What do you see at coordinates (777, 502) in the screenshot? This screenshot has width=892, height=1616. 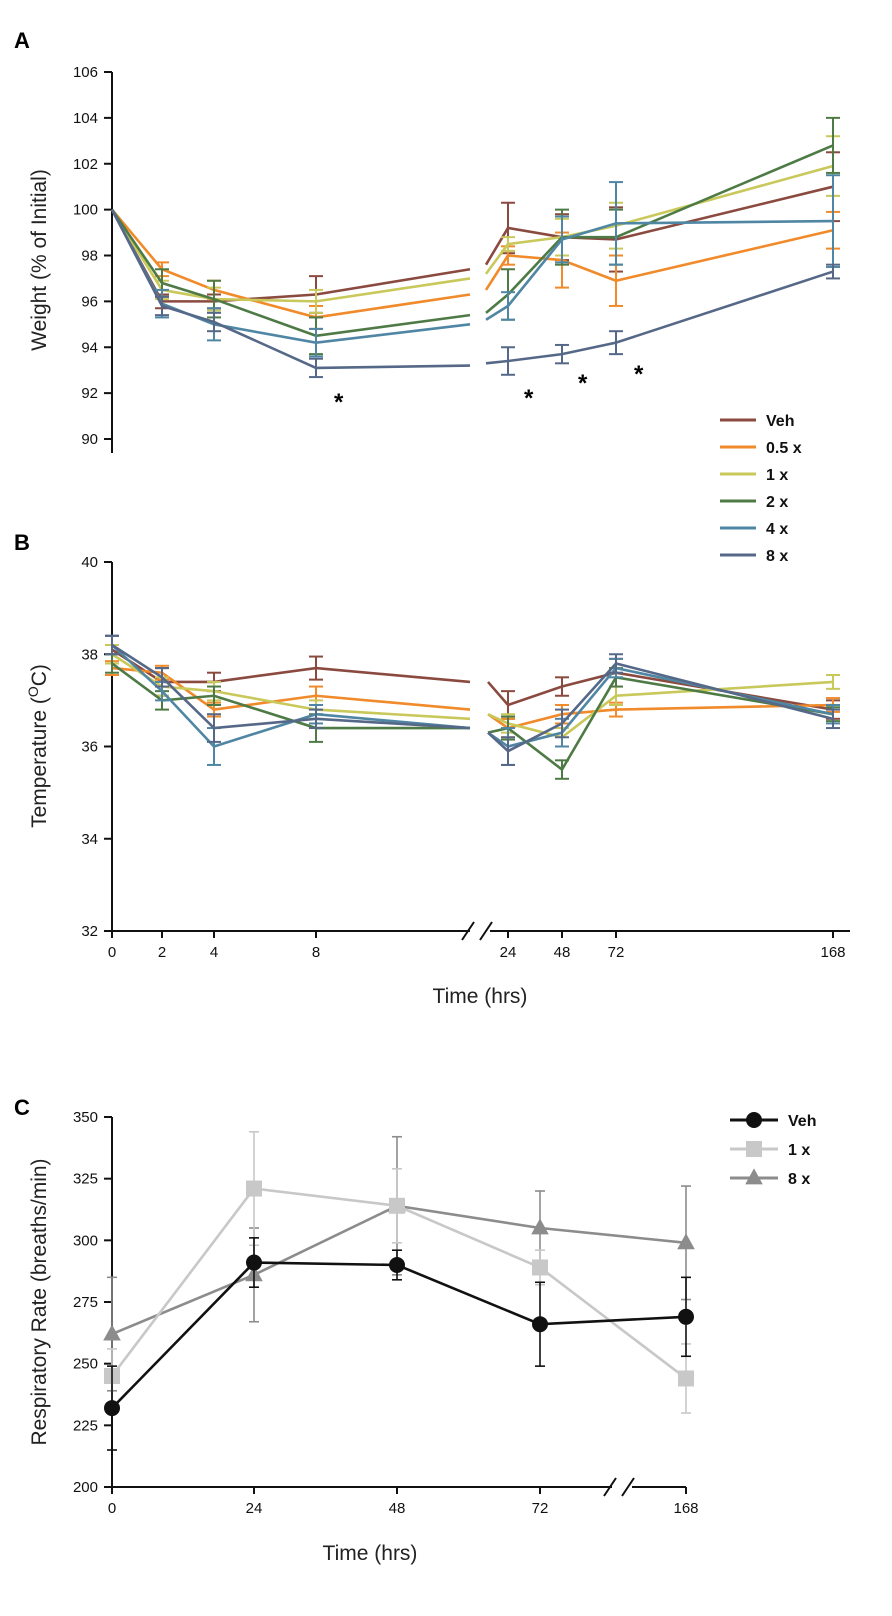 I see `legend-label: 2 x` at bounding box center [777, 502].